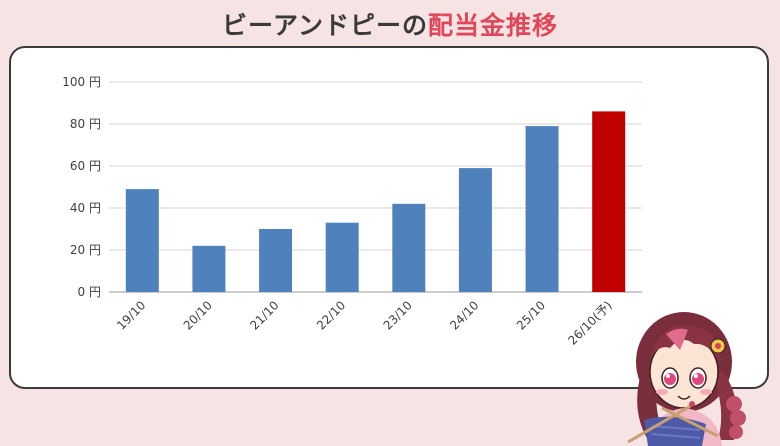  I want to click on y-tick-label: 100 円, so click(81, 82).